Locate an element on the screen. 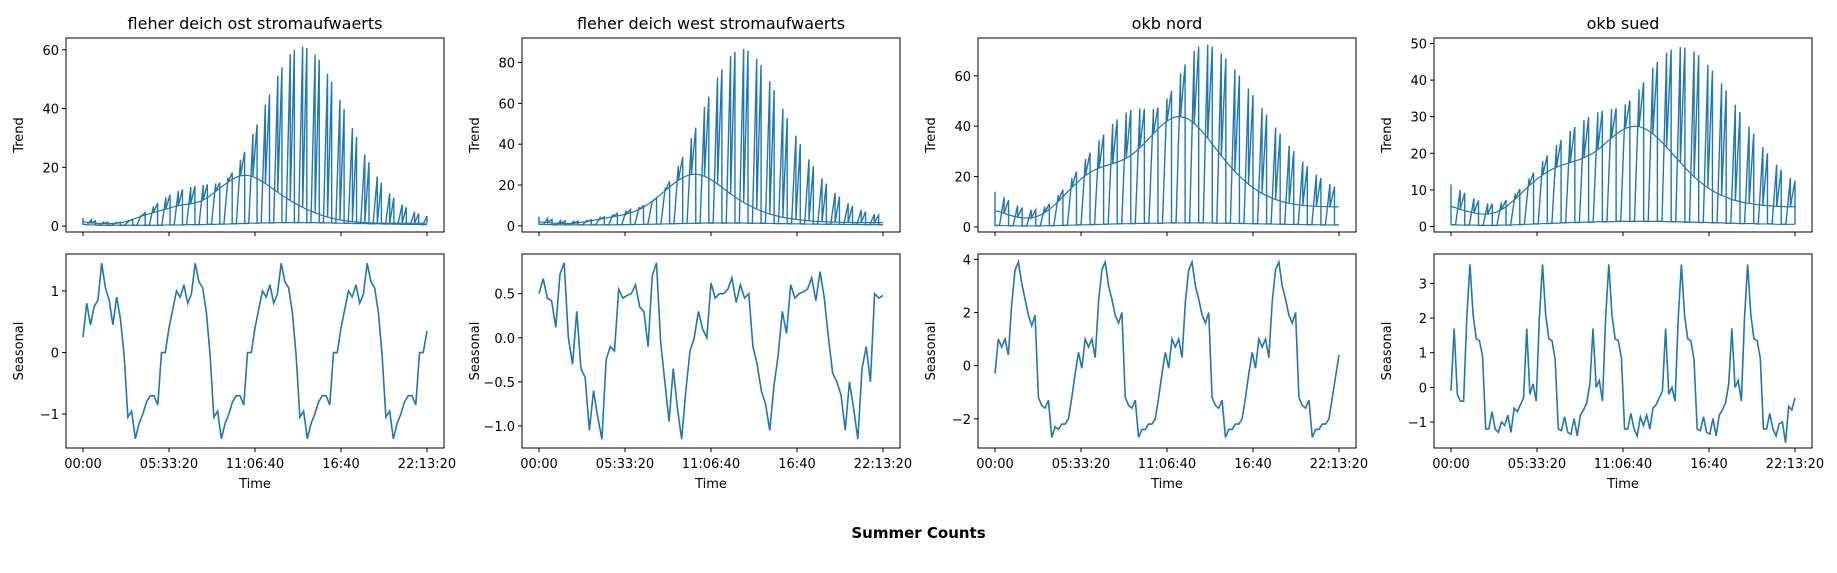 Image resolution: width=1837 pixels, height=573 pixels. seasonal-ytick-label: 3 is located at coordinates (1423, 284).